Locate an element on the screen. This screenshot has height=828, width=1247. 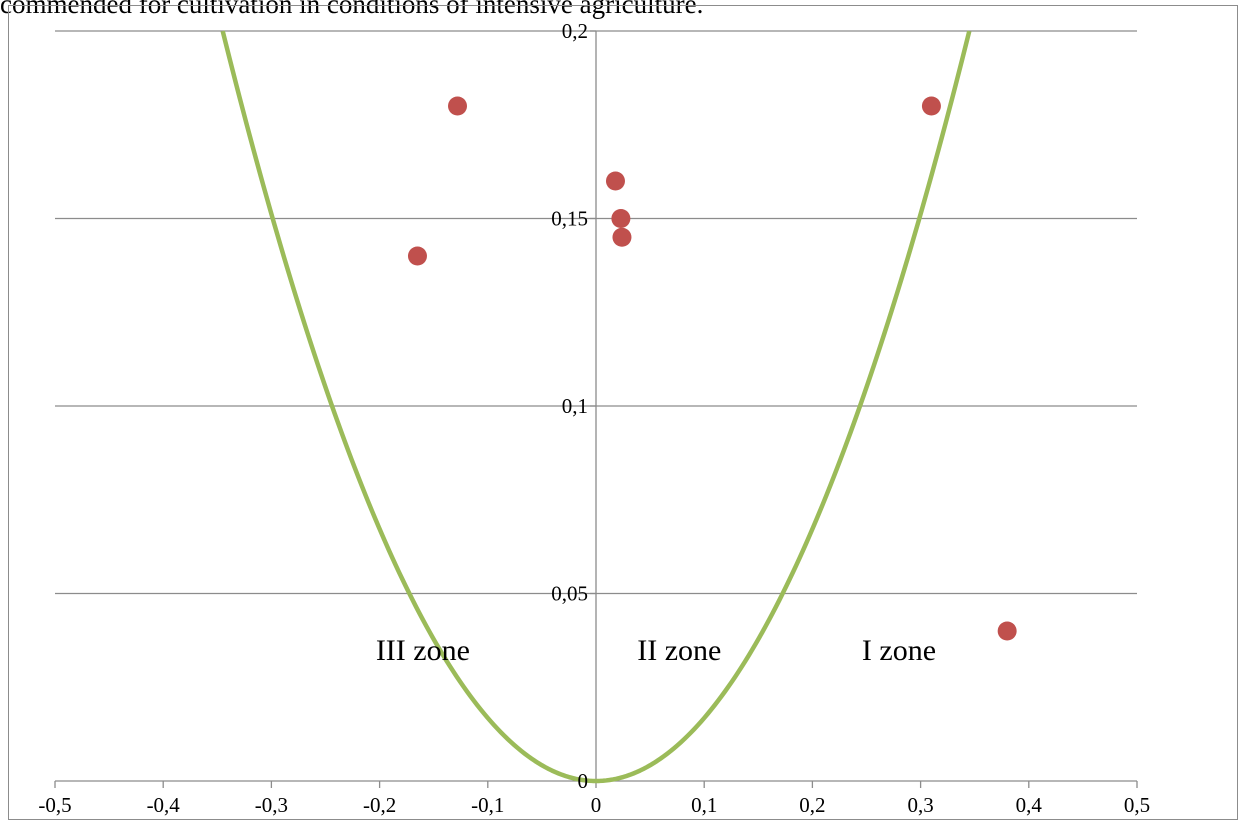
y-tick-label: 0,15 is located at coordinates (569, 219).